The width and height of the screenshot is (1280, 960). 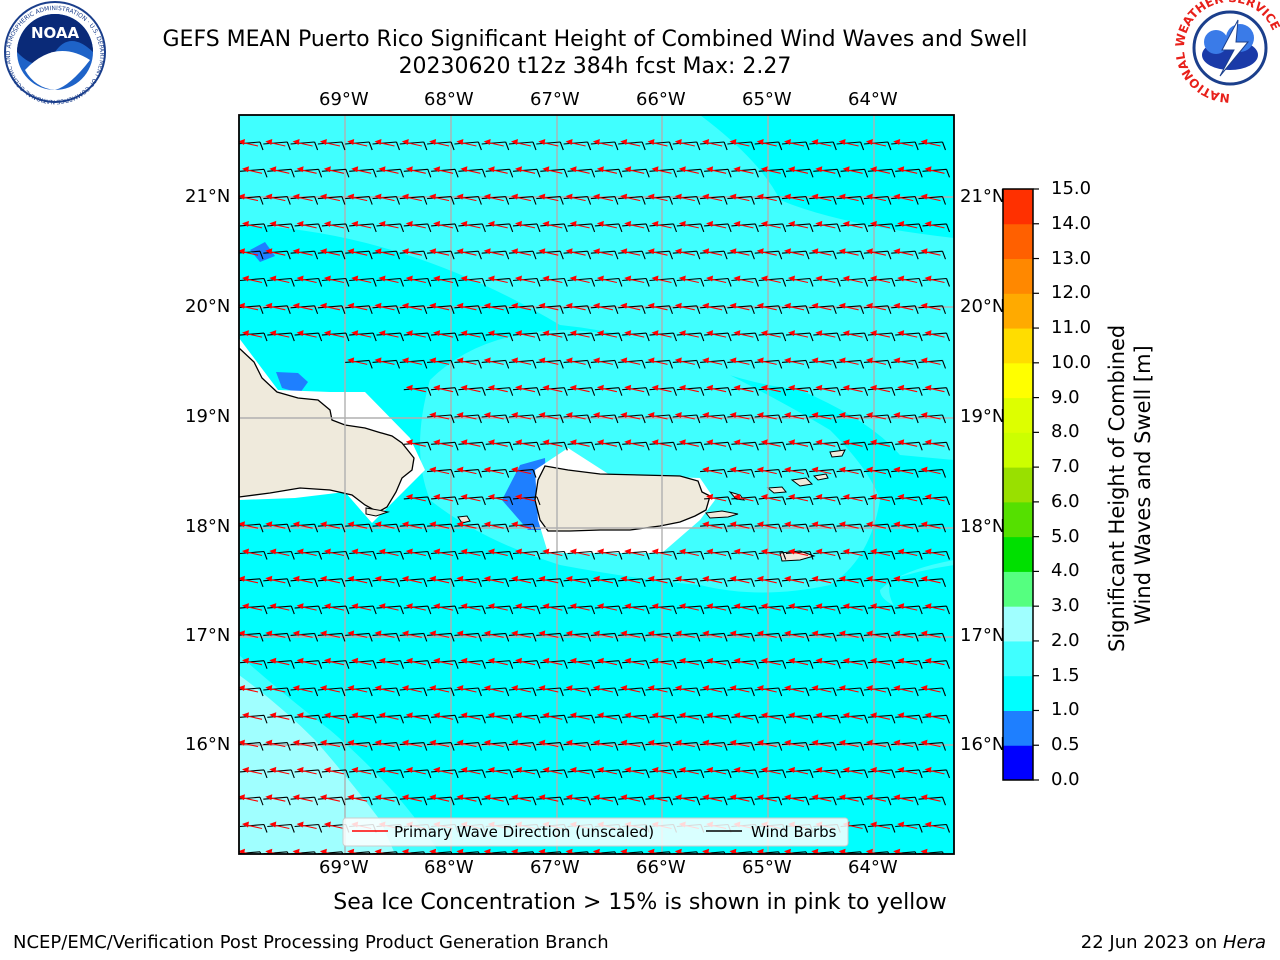 I want to click on lon-label-bottom: 65°W, so click(x=767, y=867).